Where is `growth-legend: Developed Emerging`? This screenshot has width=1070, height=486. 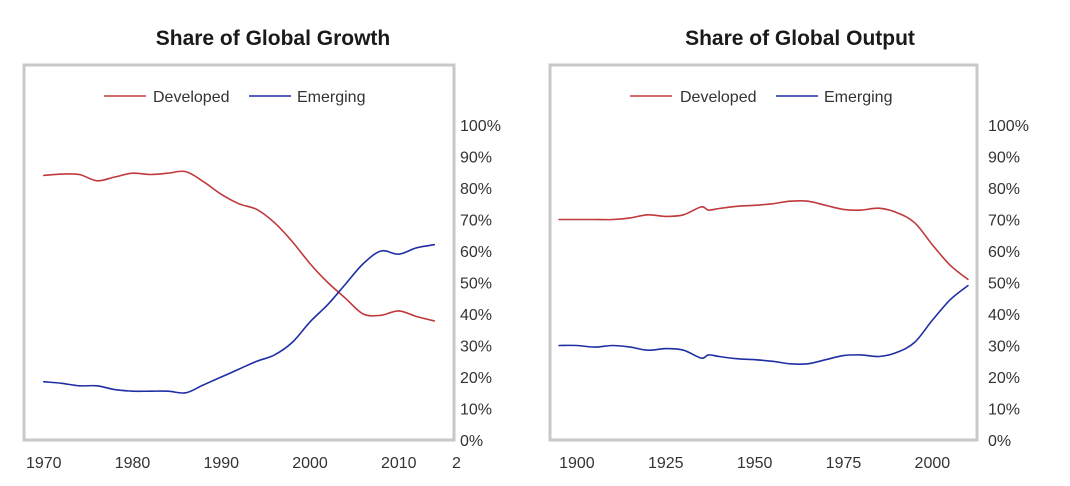 growth-legend: Developed Emerging is located at coordinates (234, 97).